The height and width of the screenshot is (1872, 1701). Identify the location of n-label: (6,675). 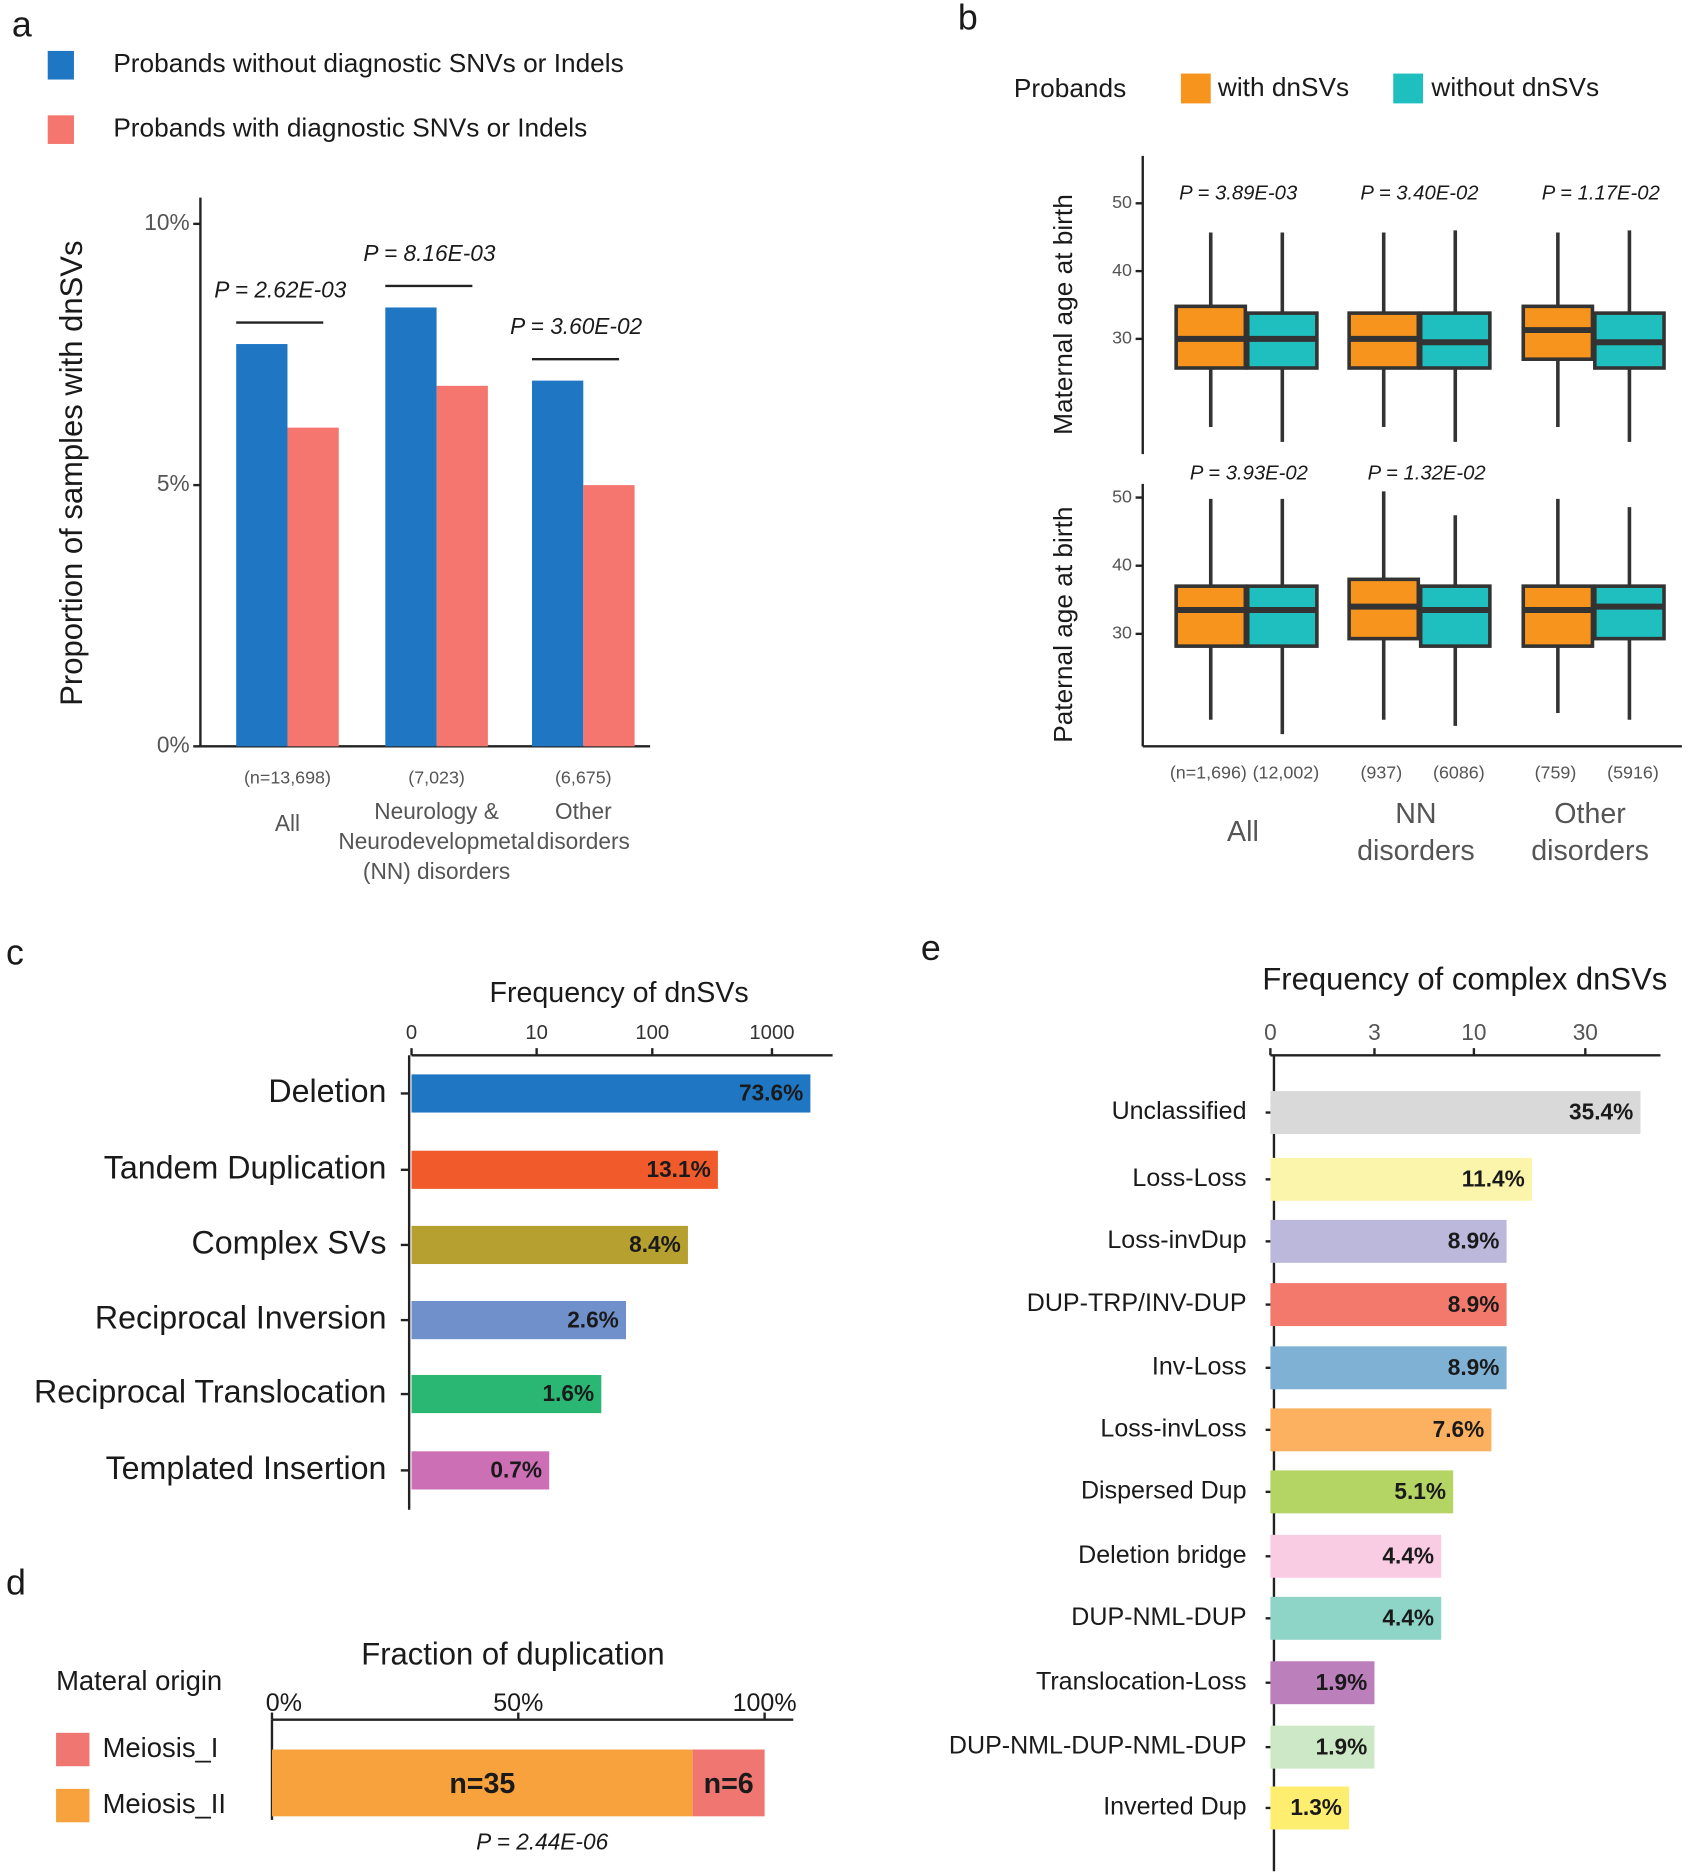
(583, 777).